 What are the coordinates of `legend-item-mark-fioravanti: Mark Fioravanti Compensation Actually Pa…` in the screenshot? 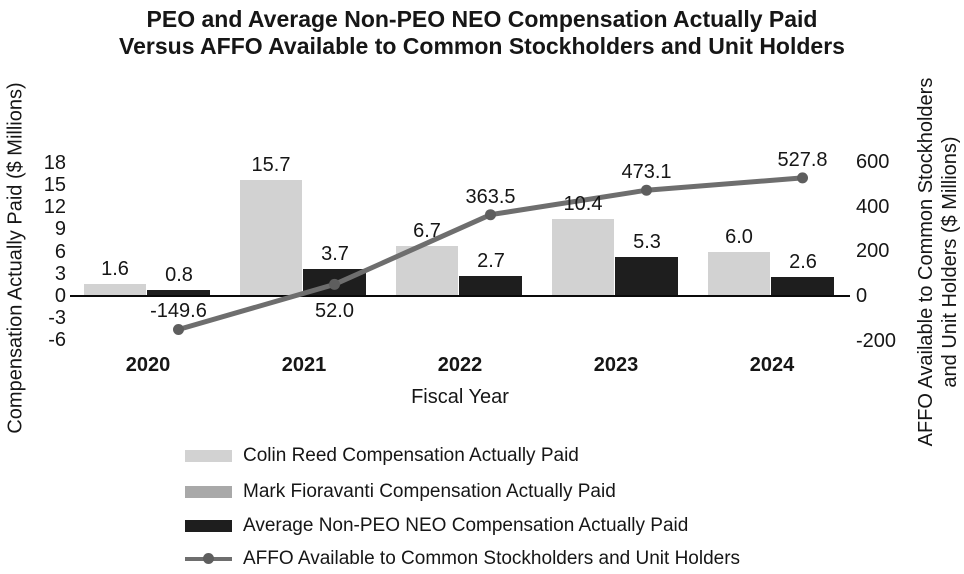 It's located at (400, 492).